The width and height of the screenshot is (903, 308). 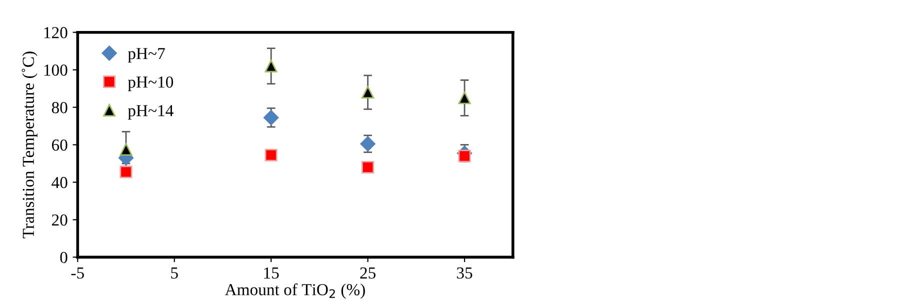 What do you see at coordinates (368, 273) in the screenshot?
I see `x-tick-label: 25` at bounding box center [368, 273].